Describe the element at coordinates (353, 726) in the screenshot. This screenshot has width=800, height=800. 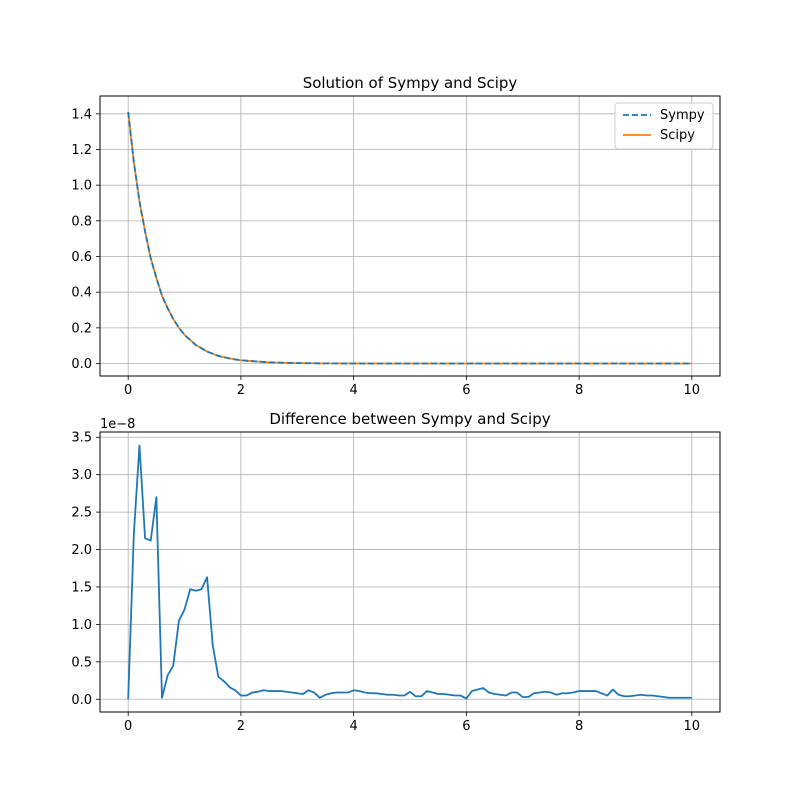
I see `difference-x-tick-label: 4` at that location.